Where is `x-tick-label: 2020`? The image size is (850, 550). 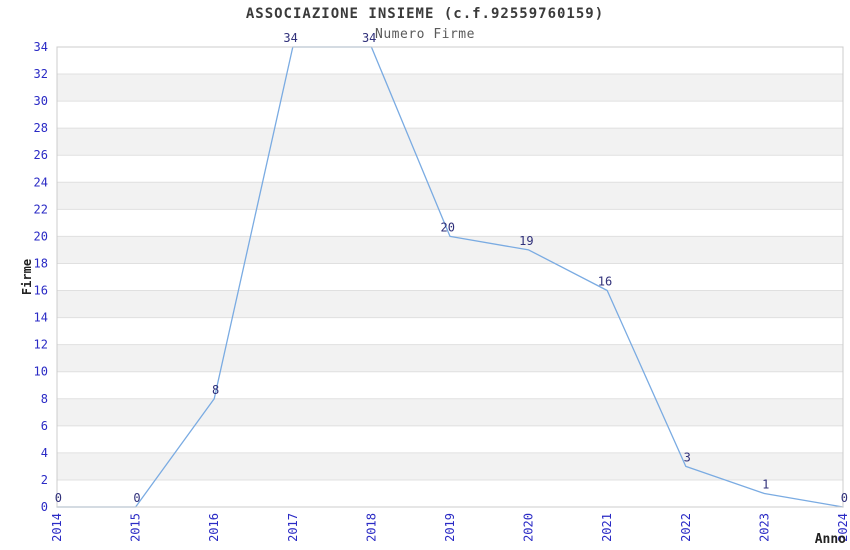 x-tick-label: 2020 is located at coordinates (529, 527).